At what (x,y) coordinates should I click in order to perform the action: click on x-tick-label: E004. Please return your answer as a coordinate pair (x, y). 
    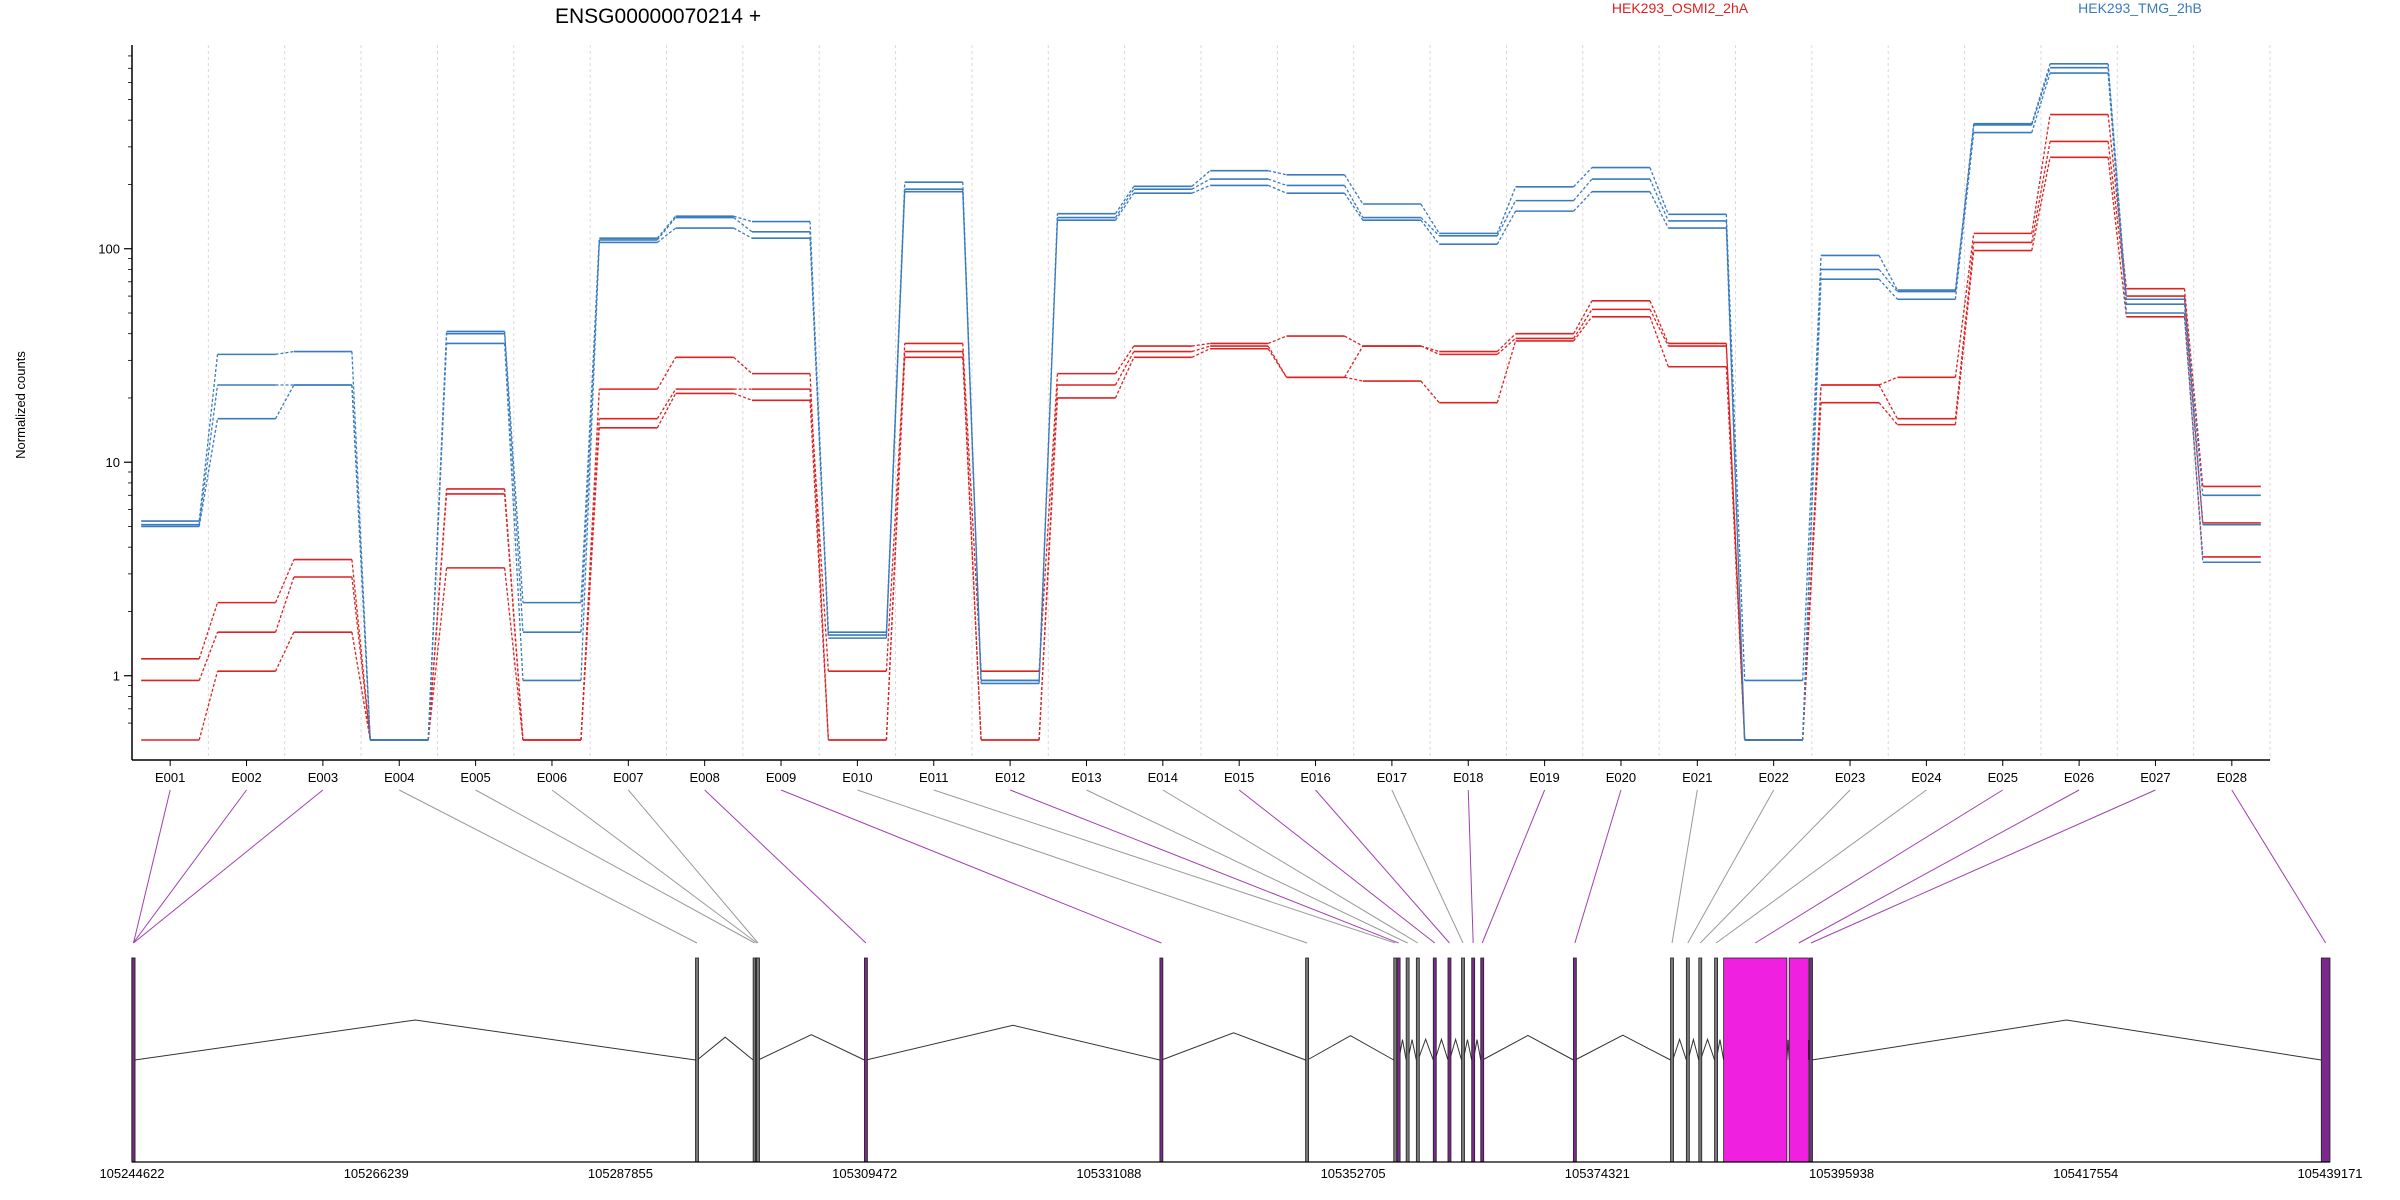
    Looking at the image, I should click on (399, 777).